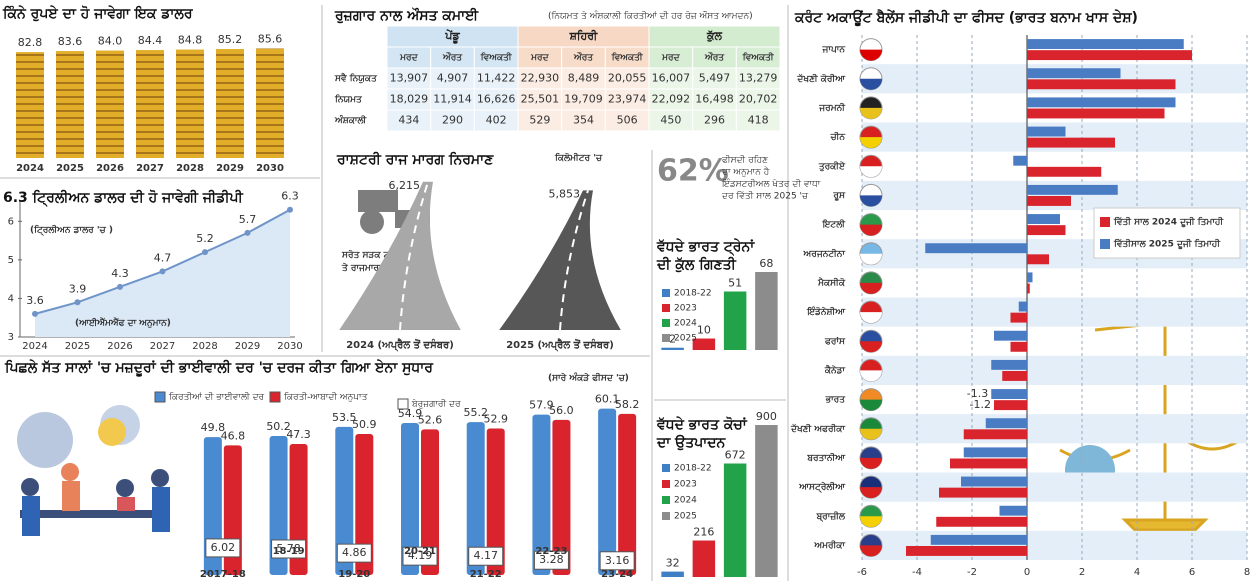  What do you see at coordinates (1168, 222) in the screenshot?
I see `legend-label: ਵਿੱਤੀ ਸਾਲ 2024 ਦੂਜੀ ਤਿਮਾਹੀ` at bounding box center [1168, 222].